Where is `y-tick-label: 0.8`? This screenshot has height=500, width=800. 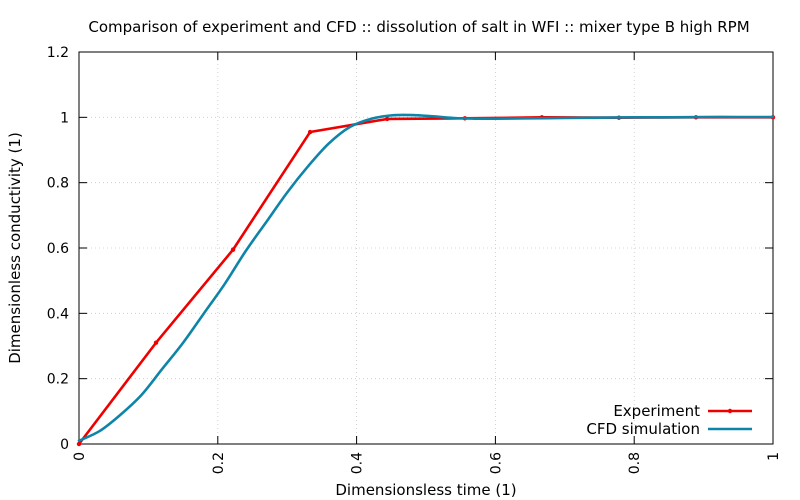 y-tick-label: 0.8 is located at coordinates (58, 184).